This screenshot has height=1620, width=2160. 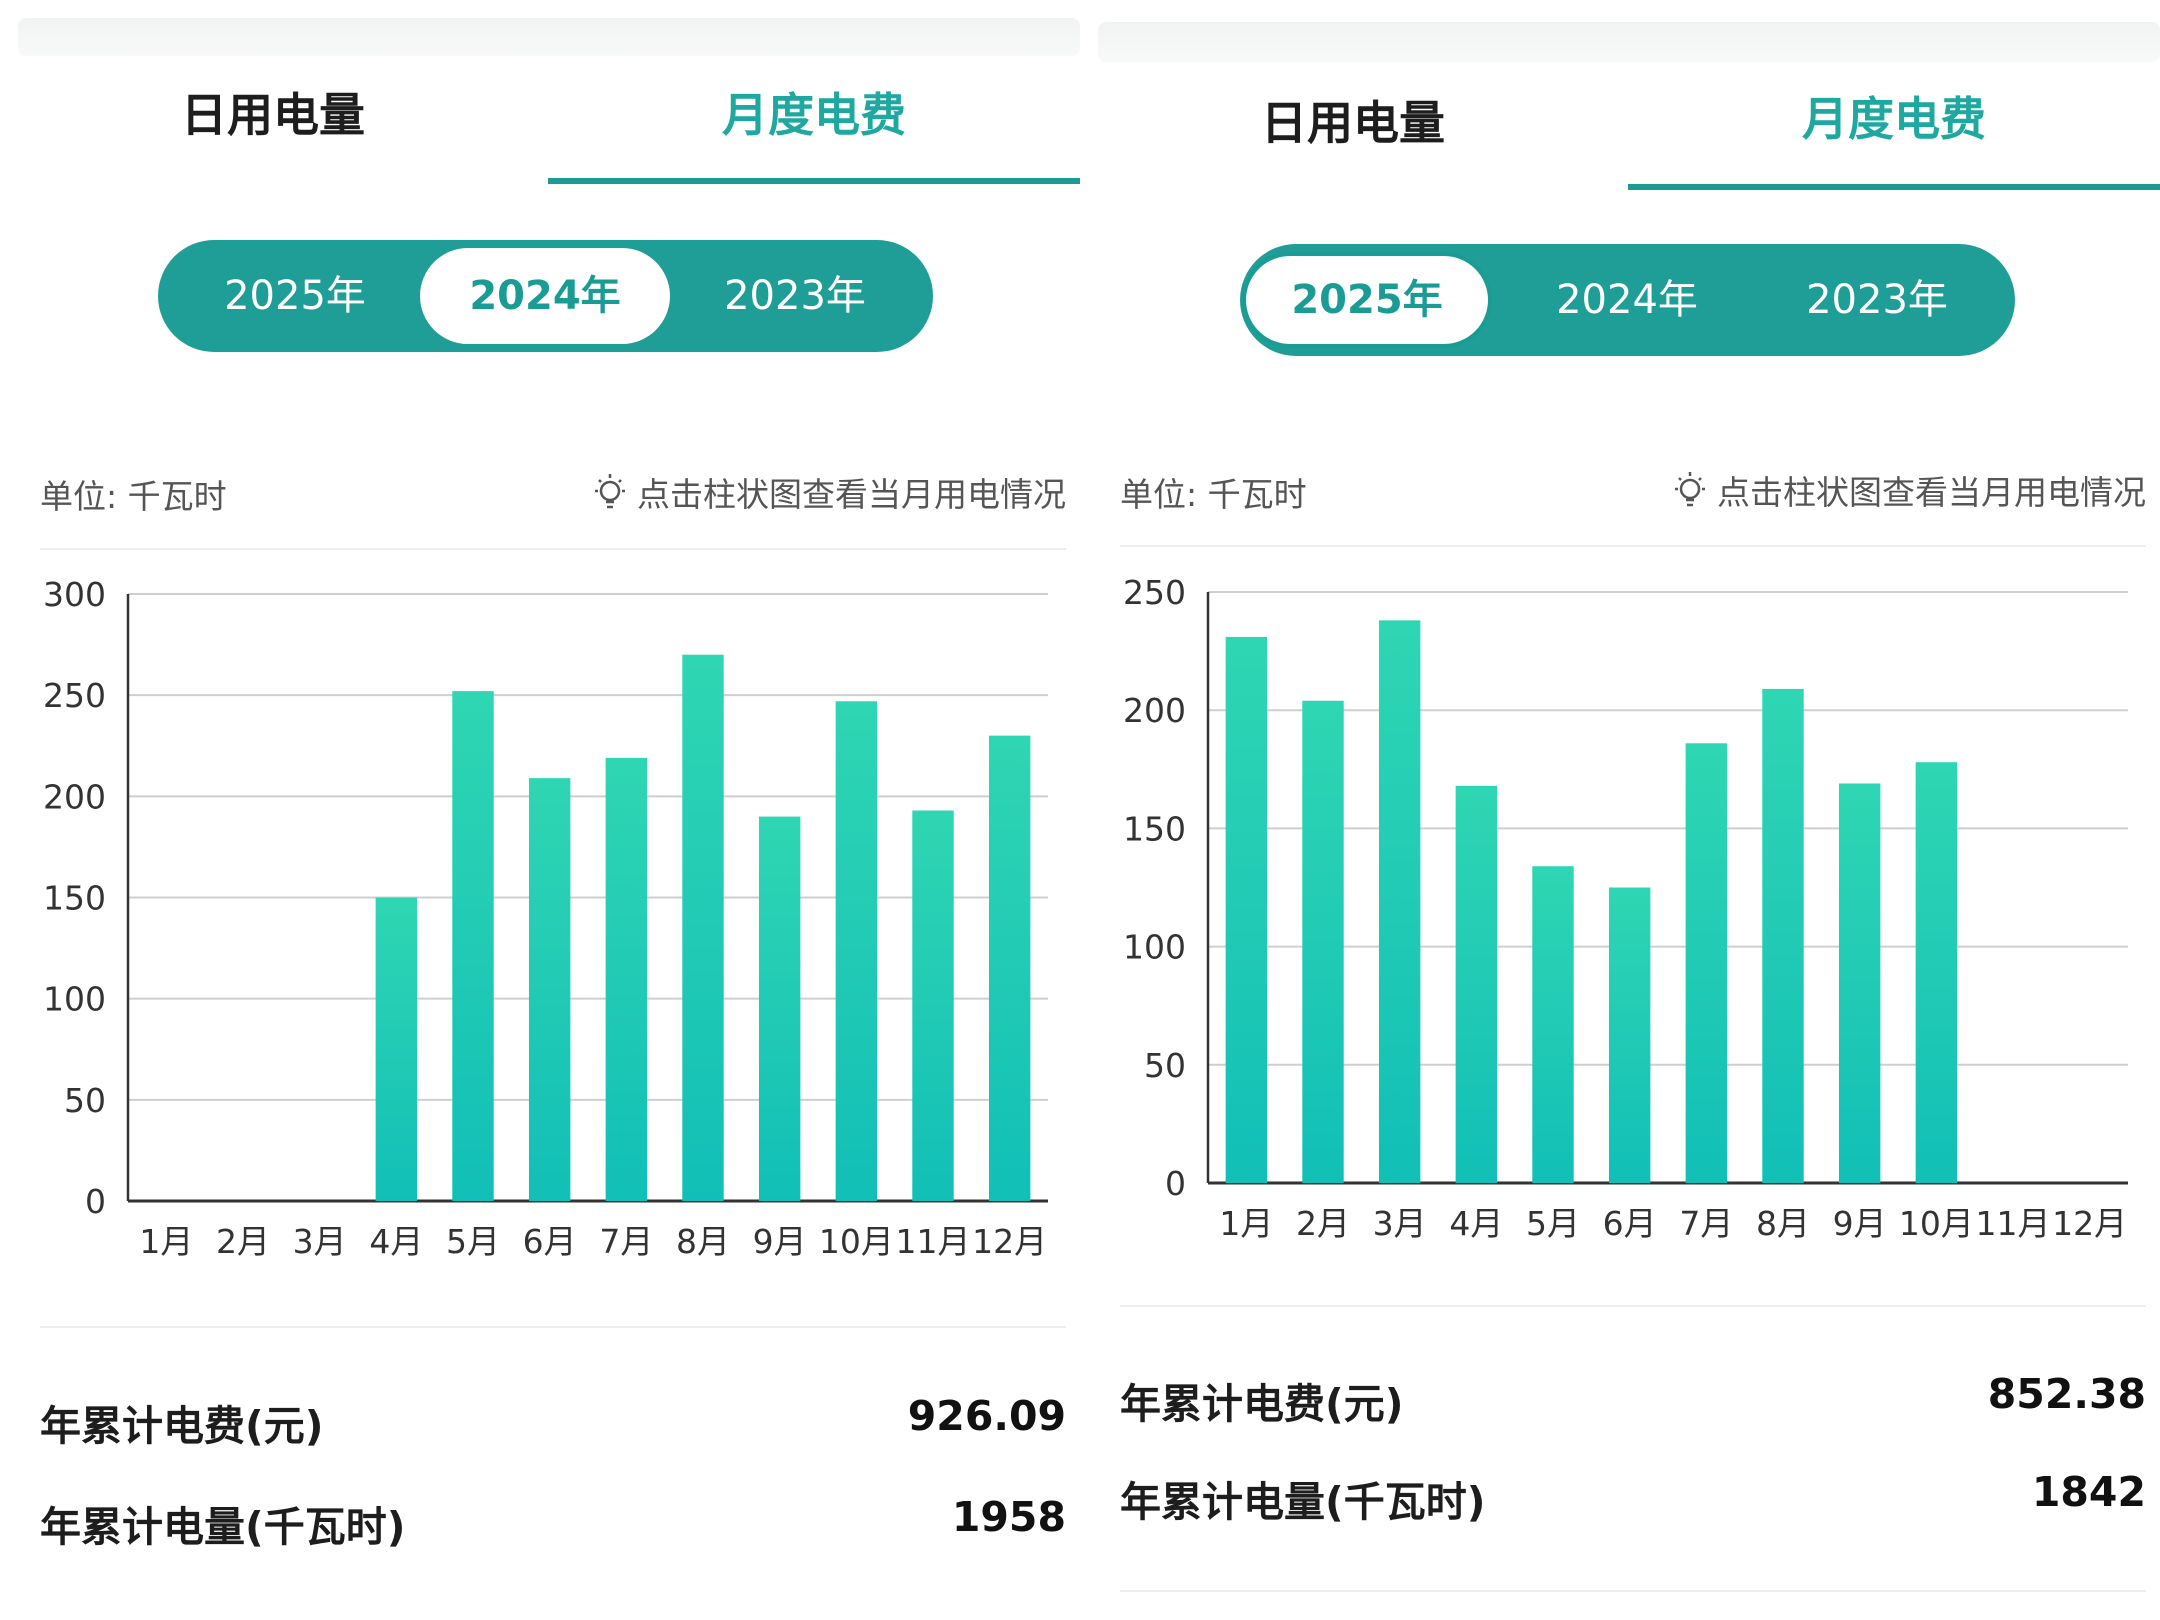 What do you see at coordinates (1633, 1503) in the screenshot?
I see `summary-energy-row: 年累计电量(千瓦时) 1842` at bounding box center [1633, 1503].